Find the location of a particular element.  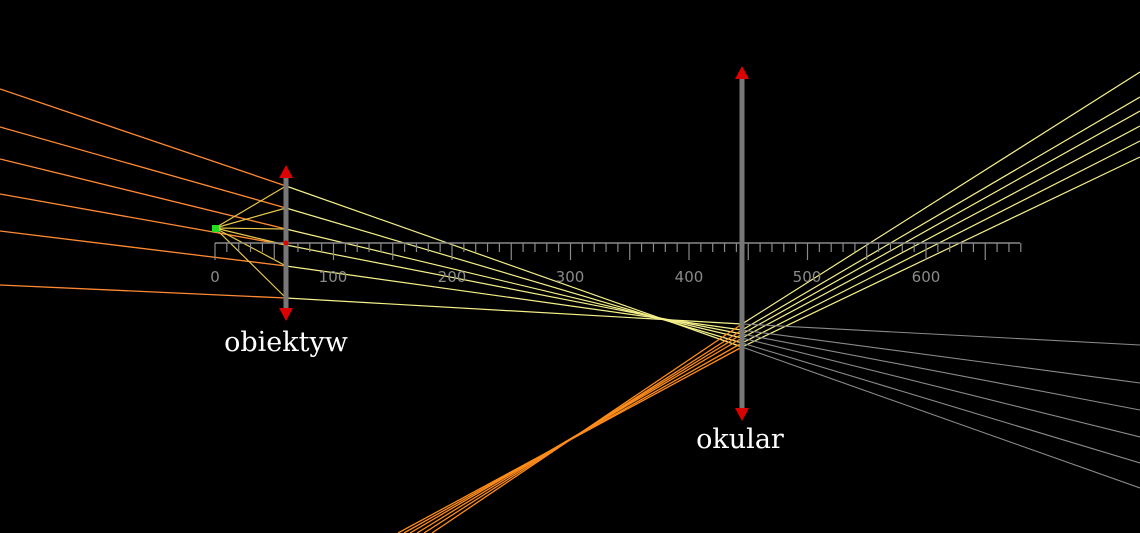

virtual-image-rays is located at coordinates (570, 428).